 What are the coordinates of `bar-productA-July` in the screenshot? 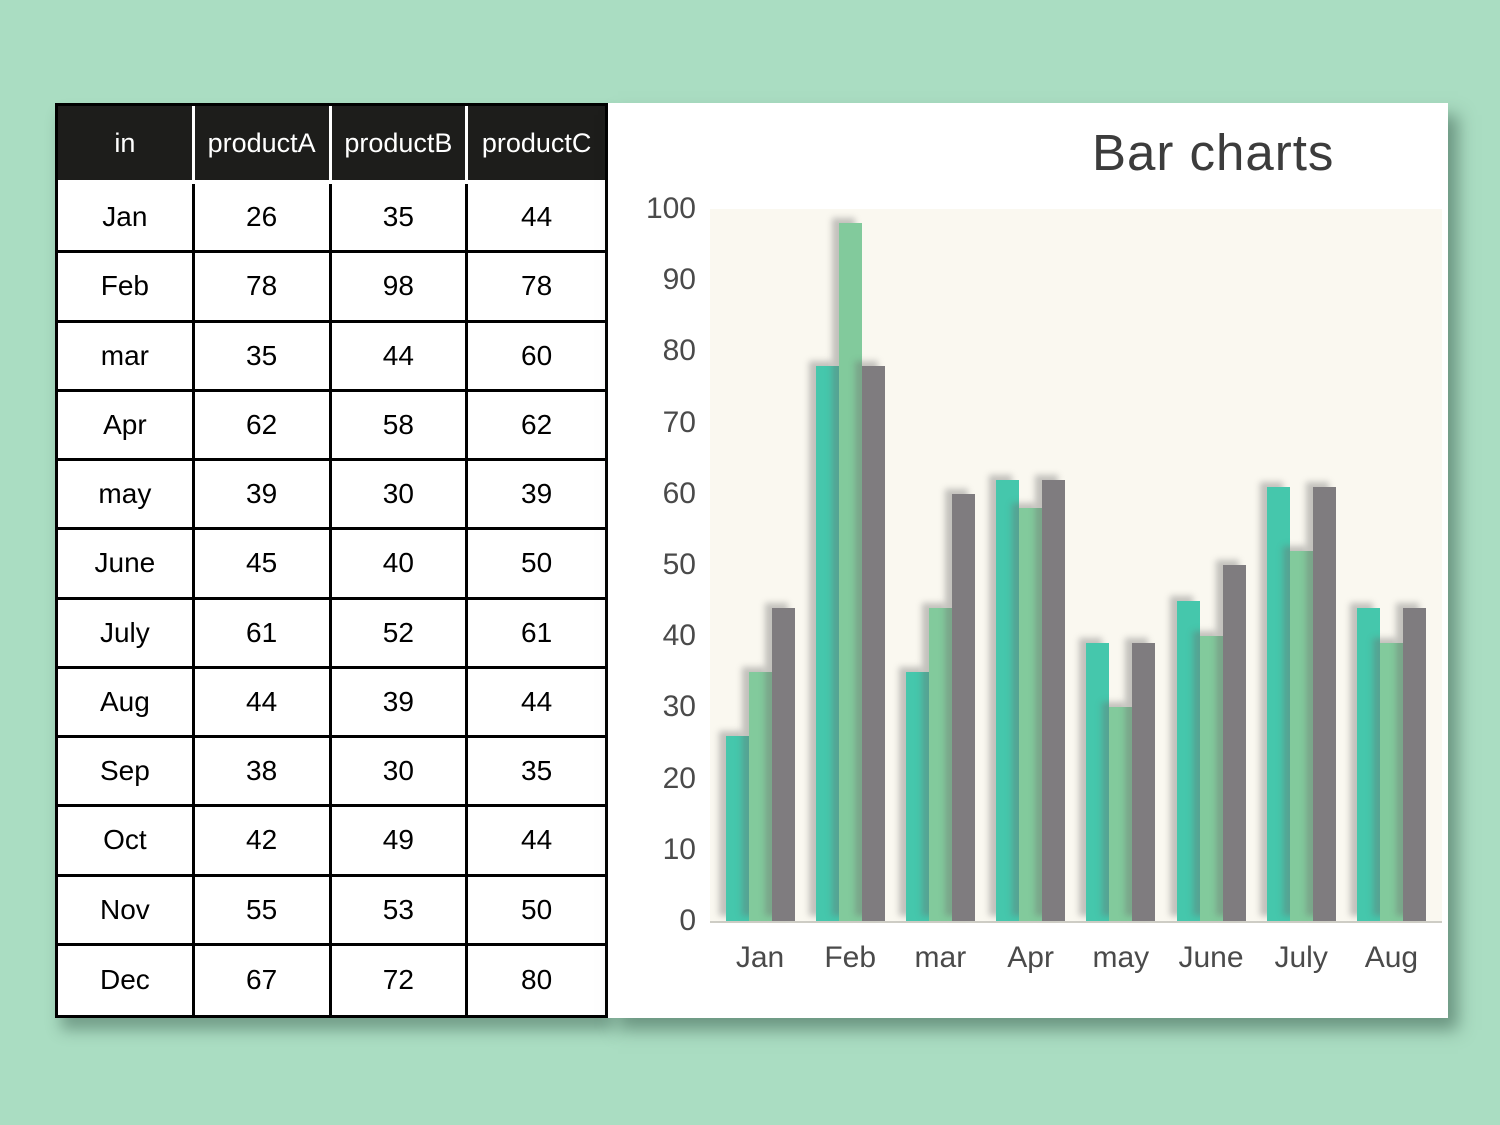 It's located at (1278, 703).